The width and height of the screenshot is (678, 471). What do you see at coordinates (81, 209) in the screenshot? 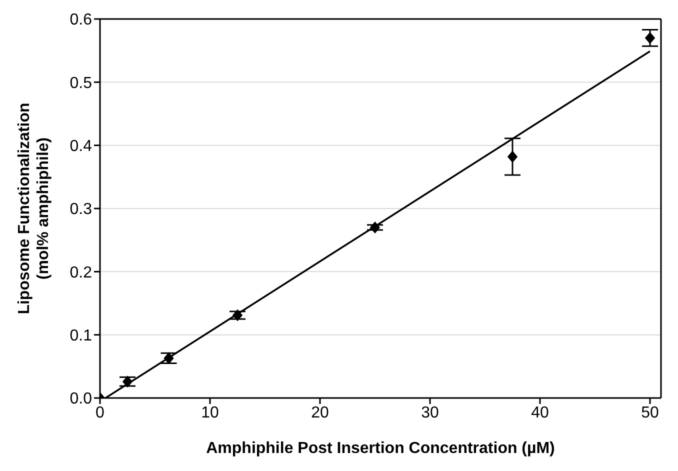
I see `y-tick-label: 0.3` at bounding box center [81, 209].